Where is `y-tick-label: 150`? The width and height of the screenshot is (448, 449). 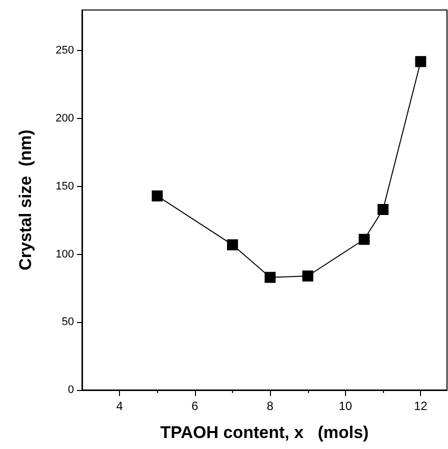
y-tick-label: 150 is located at coordinates (65, 186).